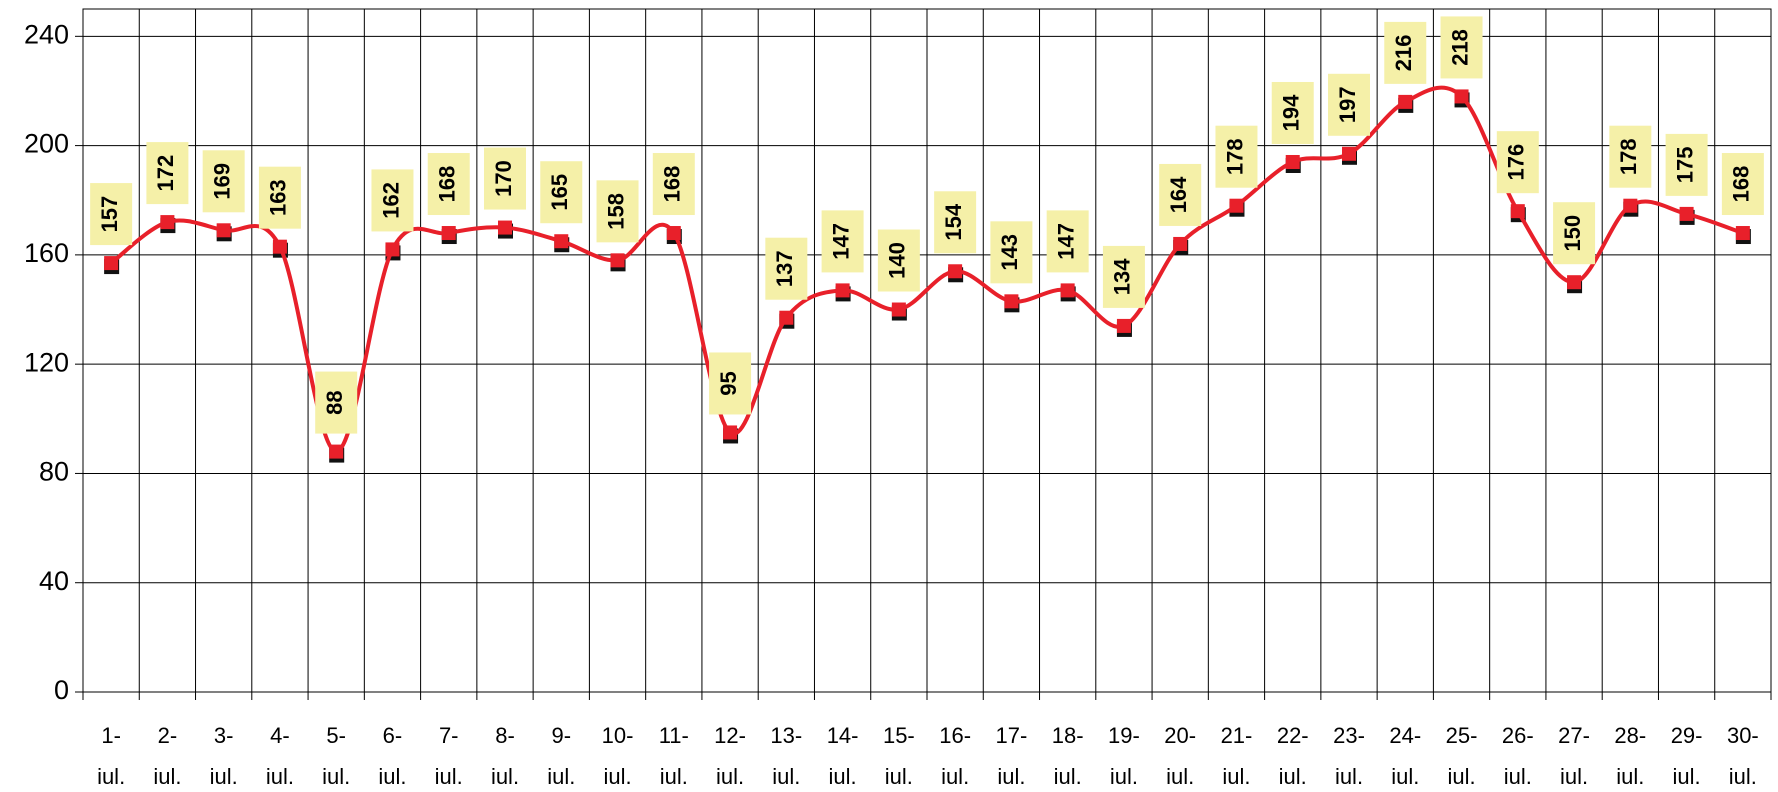 The image size is (1778, 792). I want to click on data-label: 88, so click(334, 402).